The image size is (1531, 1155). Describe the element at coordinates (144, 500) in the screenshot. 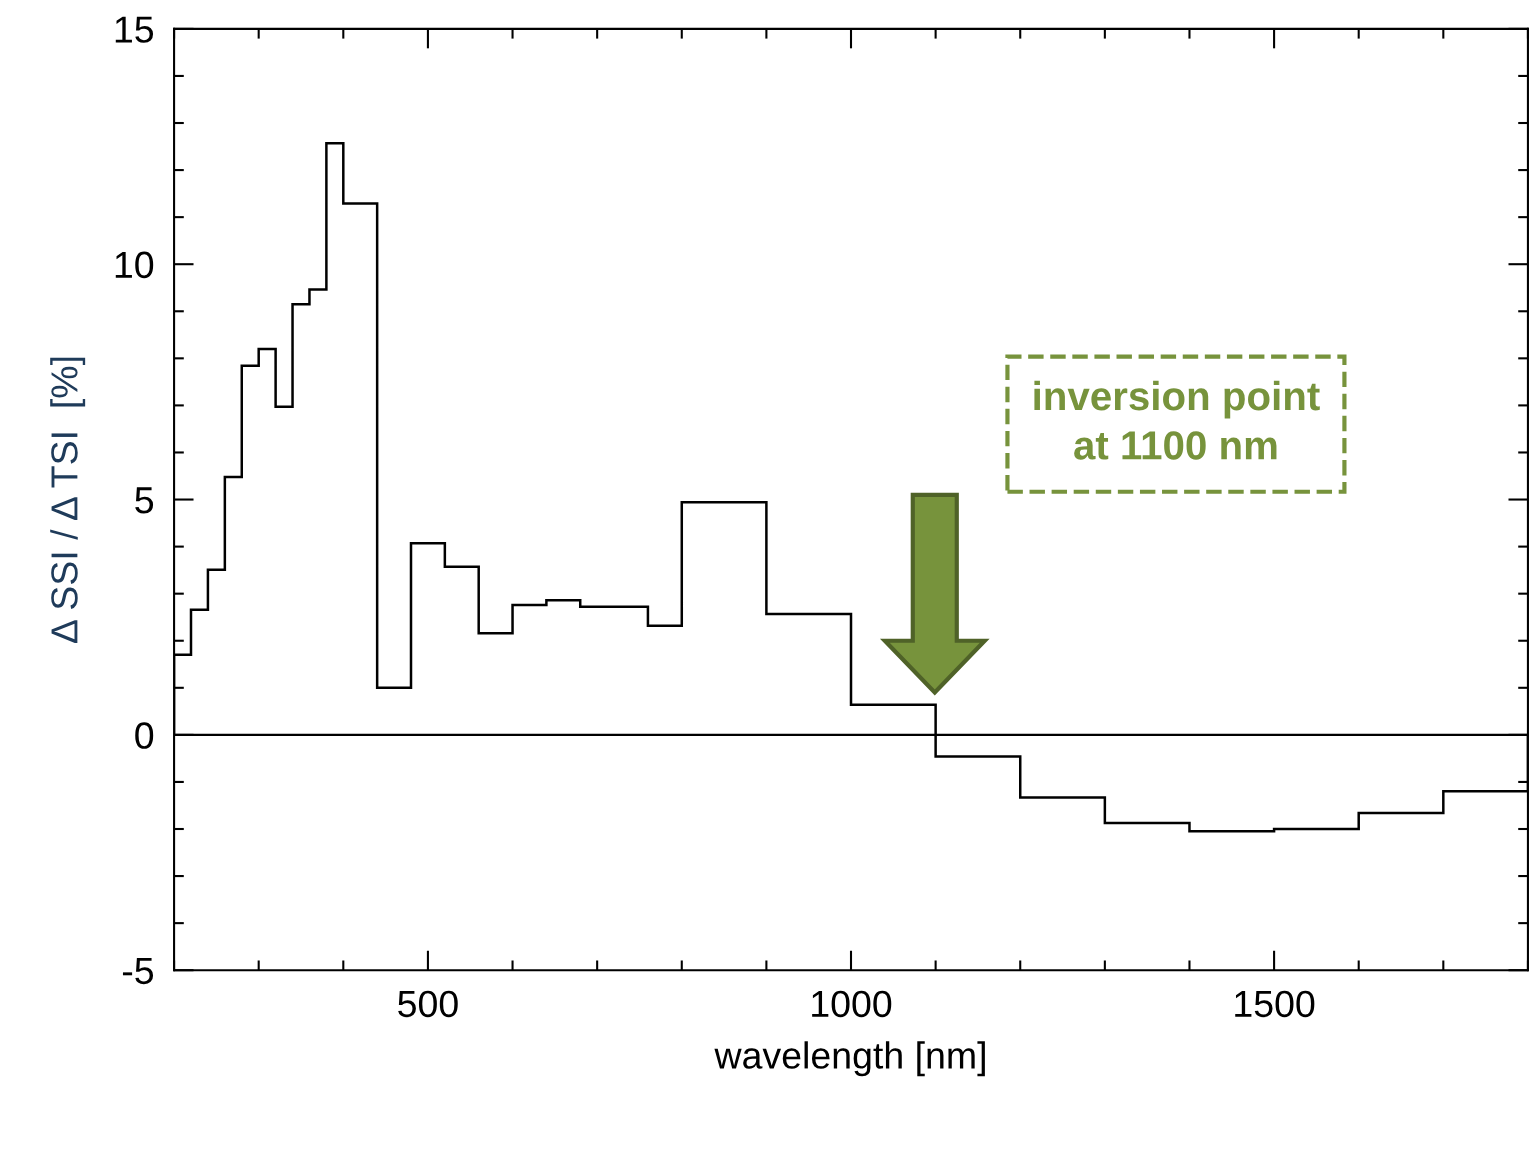

I see `y-tick-label: 5` at that location.